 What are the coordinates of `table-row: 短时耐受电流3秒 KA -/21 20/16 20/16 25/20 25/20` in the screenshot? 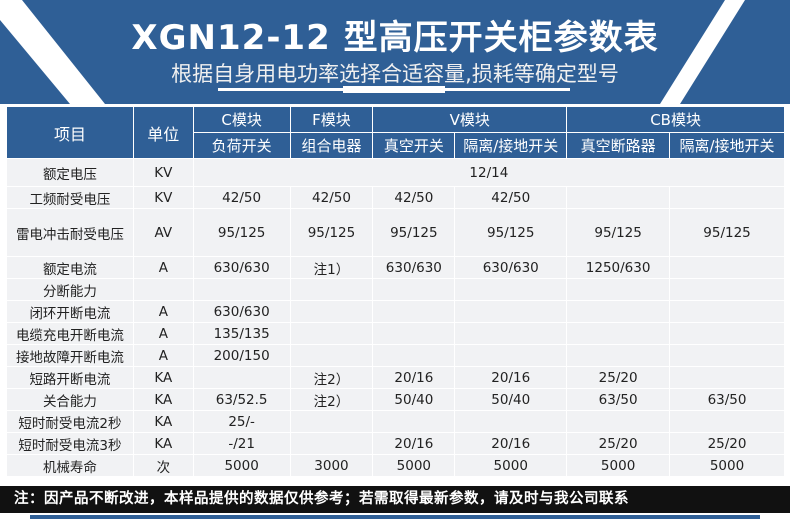 It's located at (395, 443).